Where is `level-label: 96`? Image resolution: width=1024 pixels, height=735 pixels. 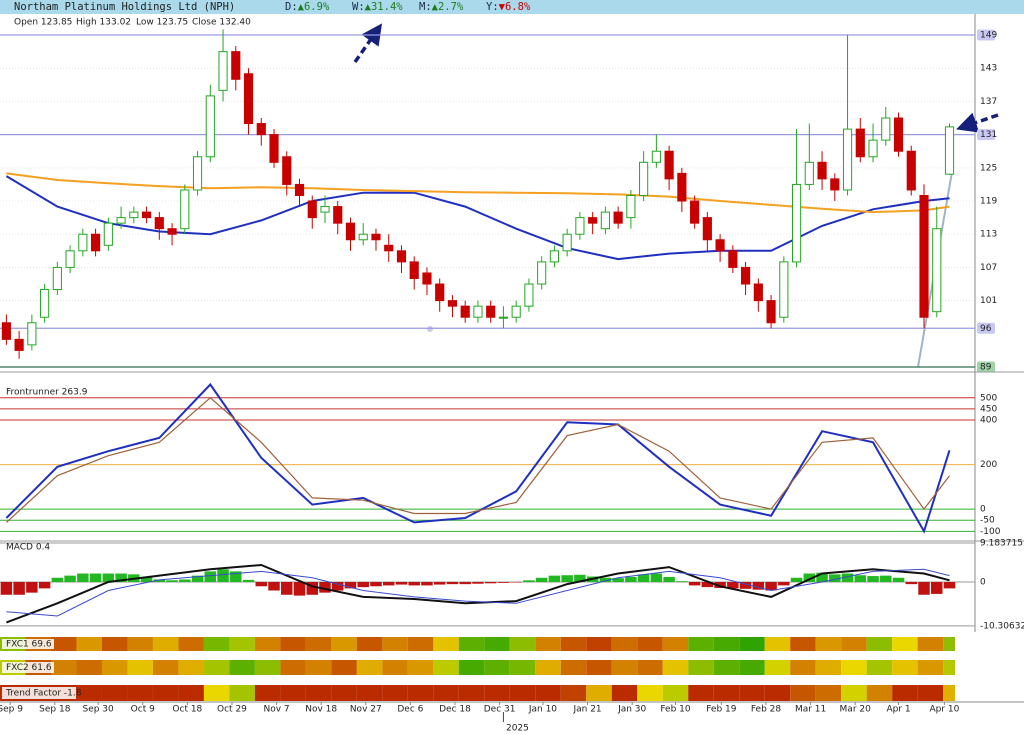
level-label: 96 is located at coordinates (986, 329).